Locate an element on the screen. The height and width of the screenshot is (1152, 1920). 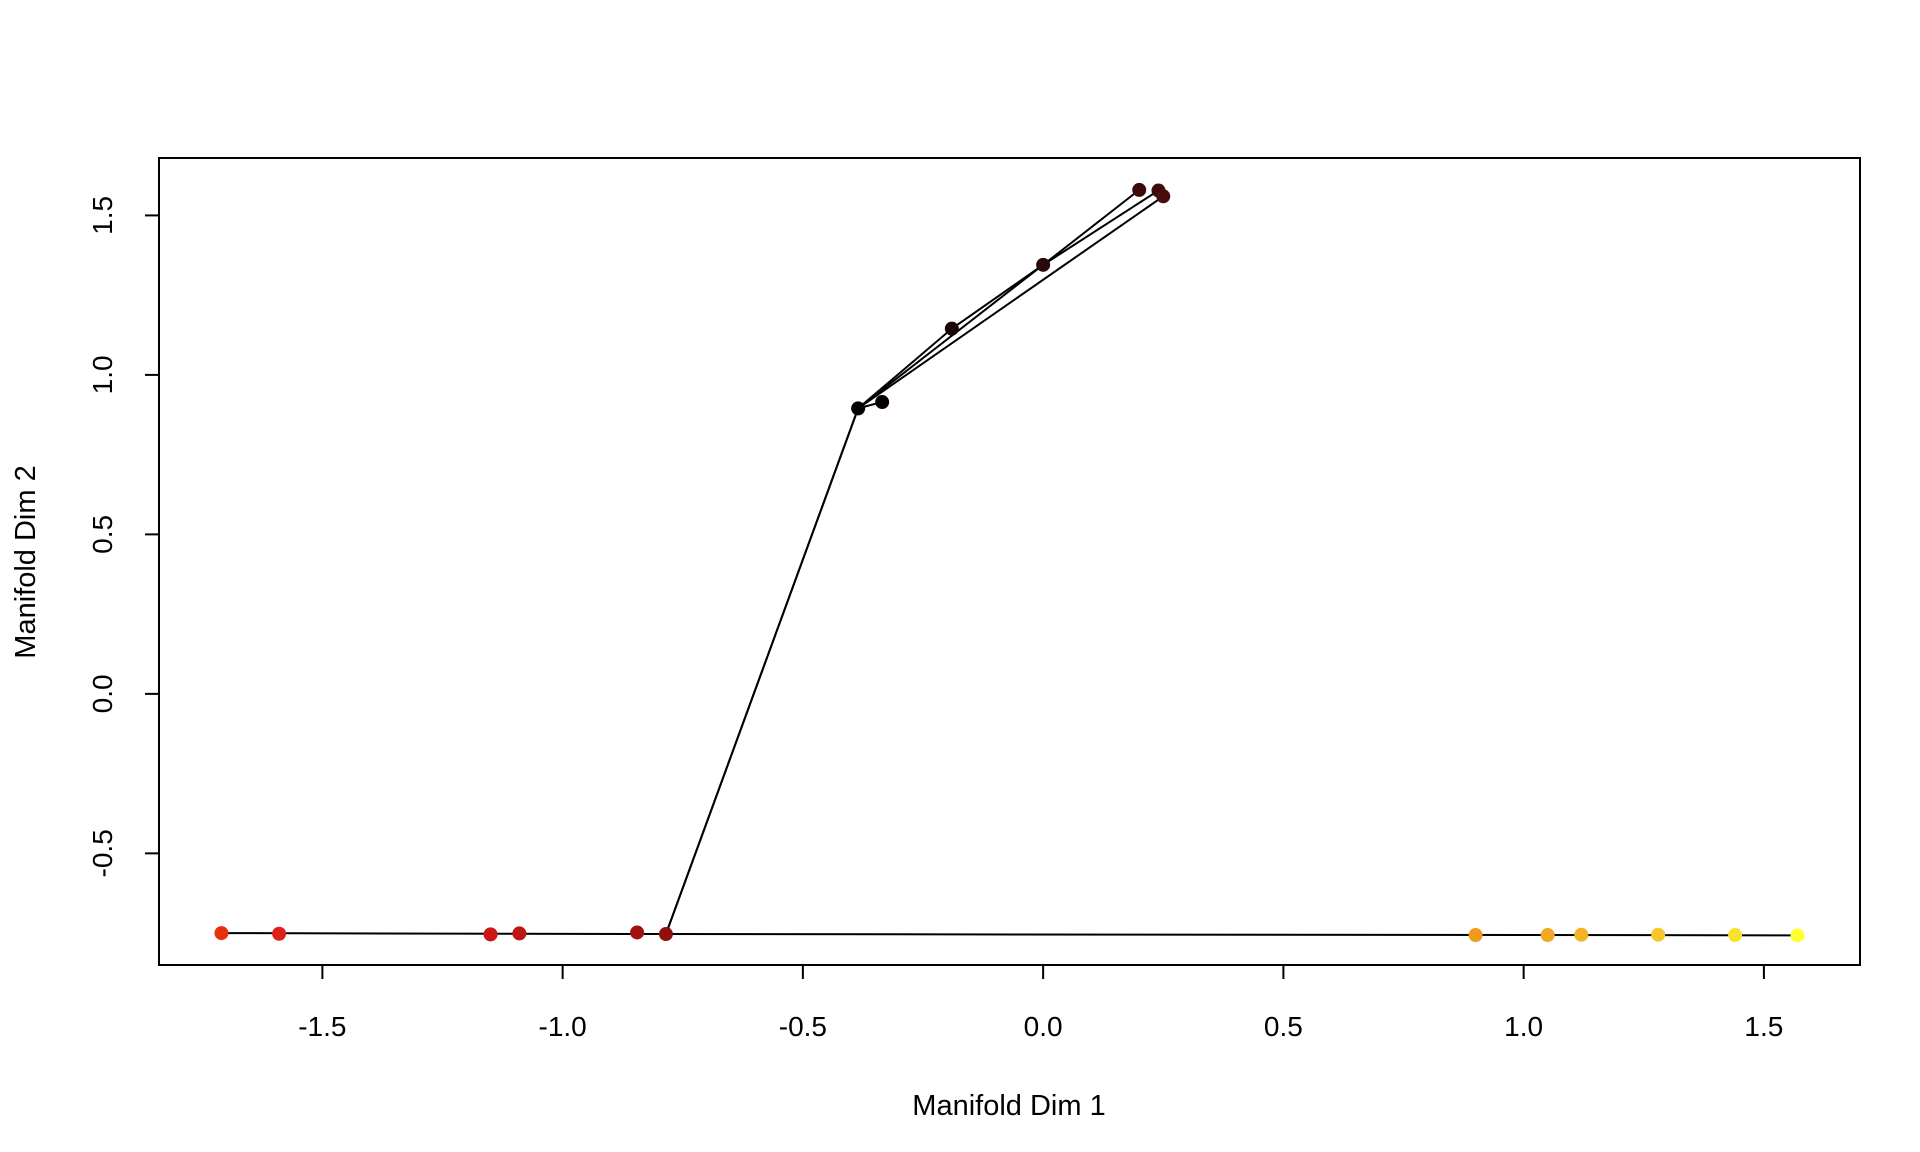
x-tick-label-5: 1.0 is located at coordinates (1523, 1026).